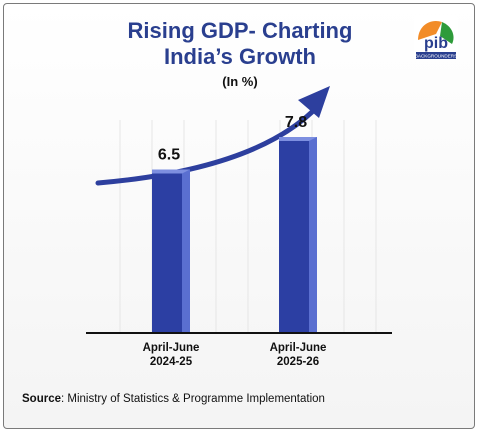 This screenshot has width=480, height=434. What do you see at coordinates (205, 147) in the screenshot?
I see `trend-arrow` at bounding box center [205, 147].